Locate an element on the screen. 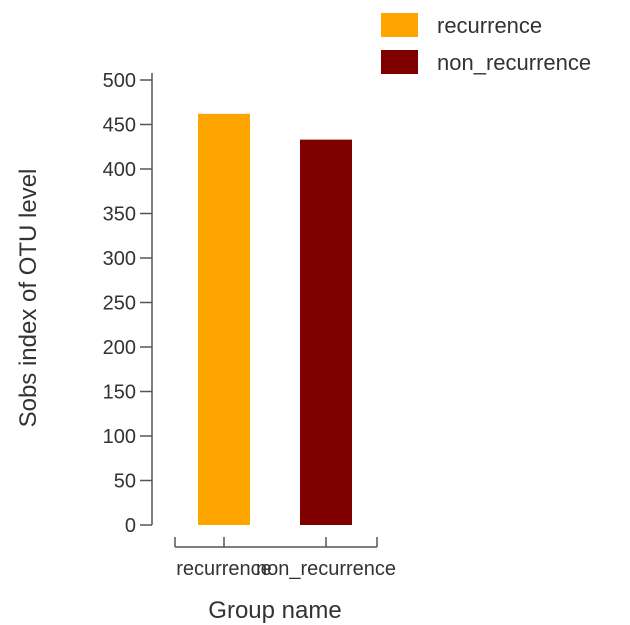 Image resolution: width=630 pixels, height=625 pixels. y-tick-label: 250 is located at coordinates (119, 304).